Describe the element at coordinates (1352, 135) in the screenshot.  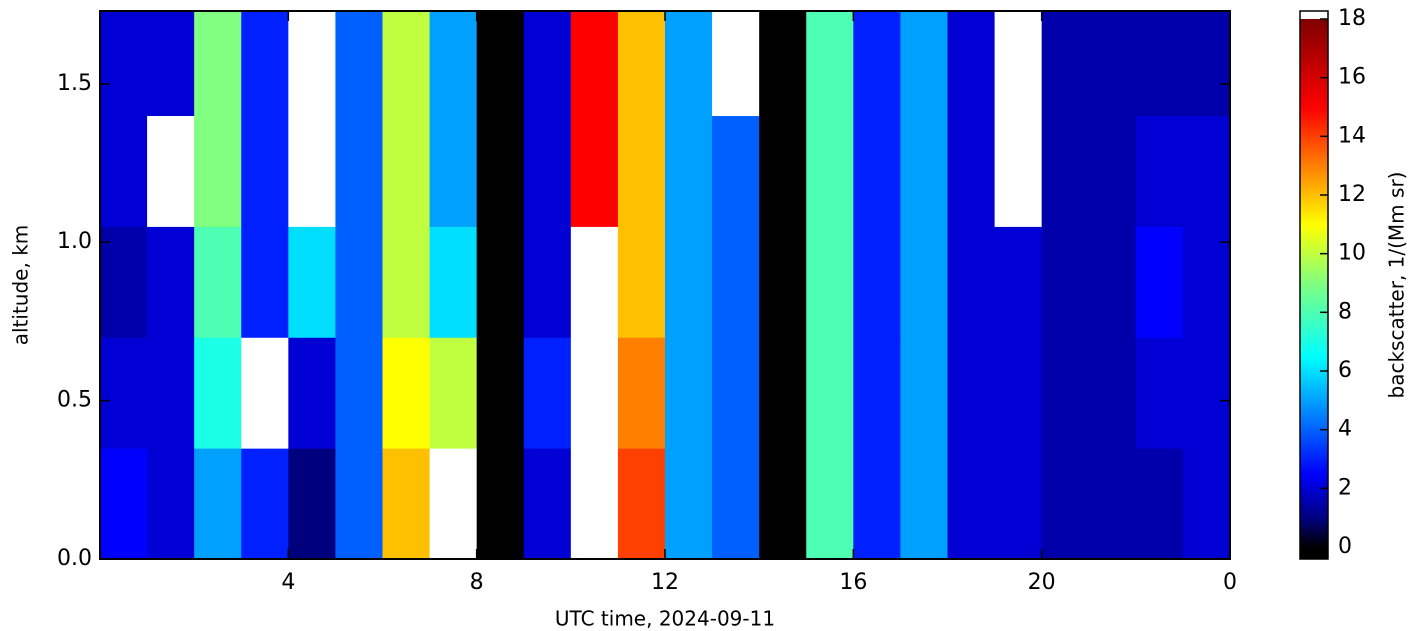
I see `colorbar-tick-label: 14` at that location.